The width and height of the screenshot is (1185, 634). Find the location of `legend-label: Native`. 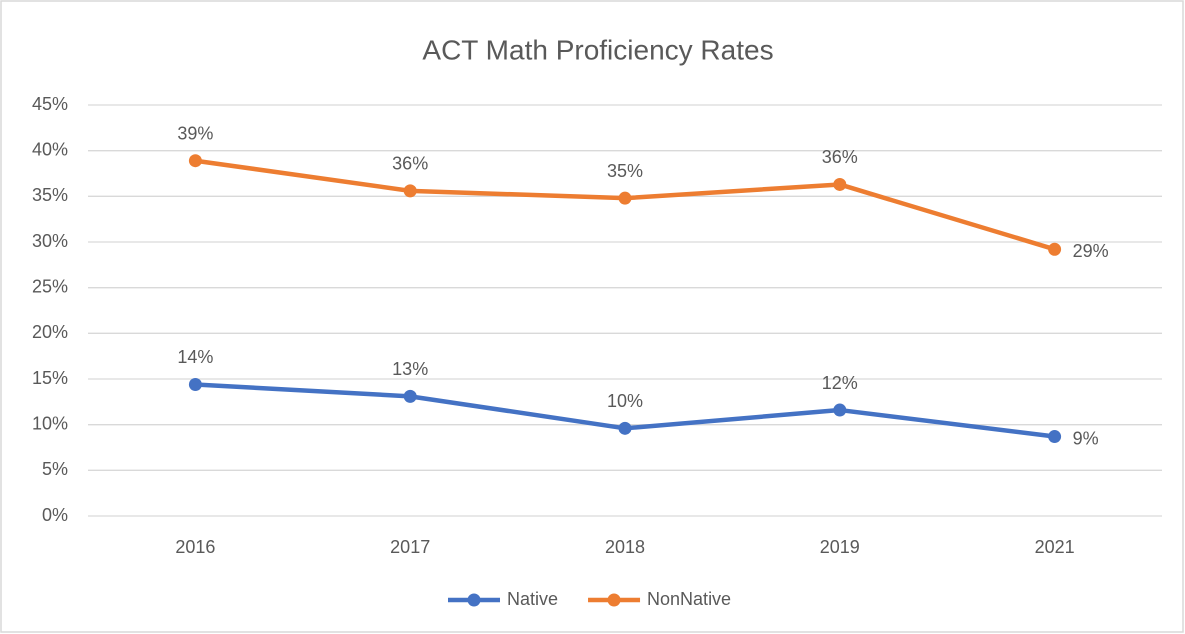

legend-label: Native is located at coordinates (532, 599).